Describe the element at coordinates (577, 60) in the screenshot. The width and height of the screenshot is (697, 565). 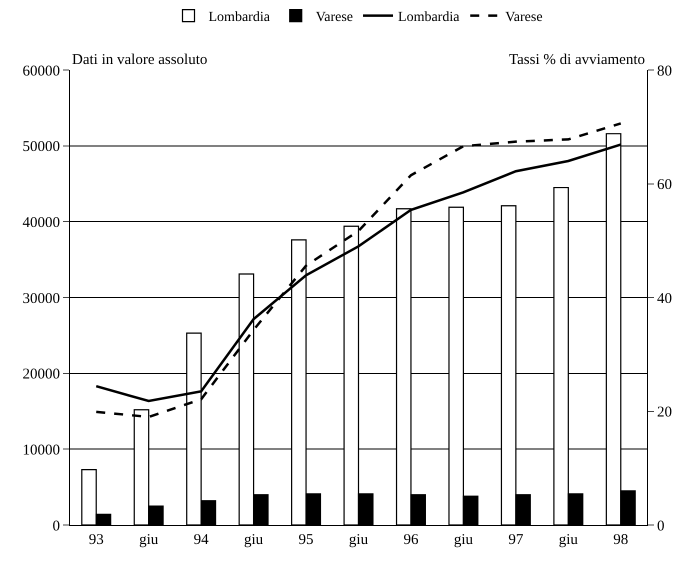
I see `y2-axis-title: Tassi % di avviamento` at that location.